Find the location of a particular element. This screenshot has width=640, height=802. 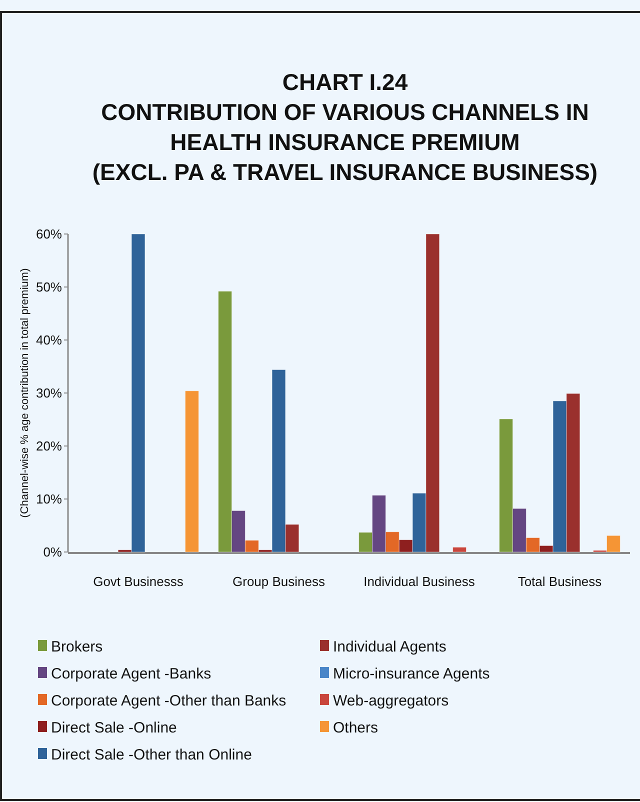

legend-label: Direct Sale -Other than Online is located at coordinates (151, 755).